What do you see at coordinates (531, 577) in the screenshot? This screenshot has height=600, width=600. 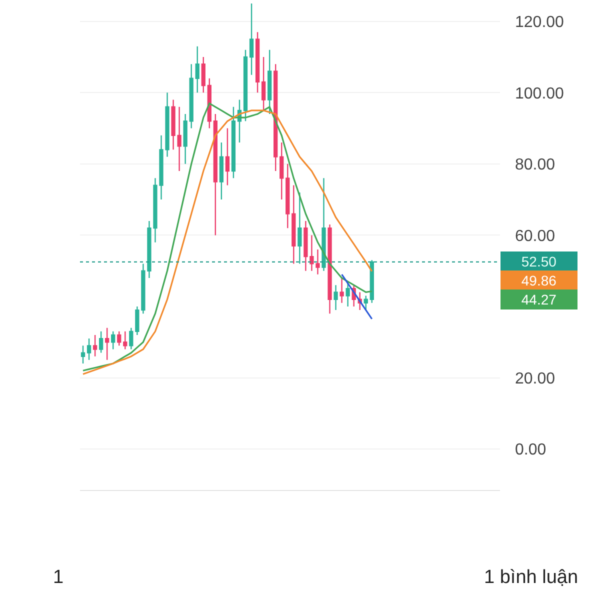 I see `text: 1 bình luận` at bounding box center [531, 577].